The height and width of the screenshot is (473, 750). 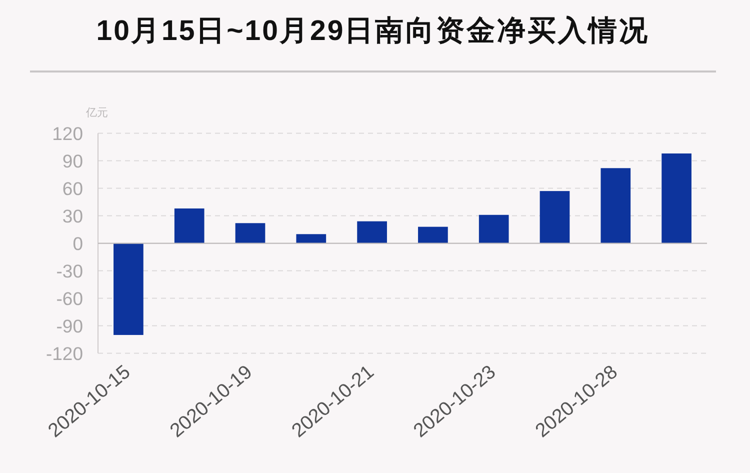 I want to click on y-tick-label: -90, so click(x=69, y=325).